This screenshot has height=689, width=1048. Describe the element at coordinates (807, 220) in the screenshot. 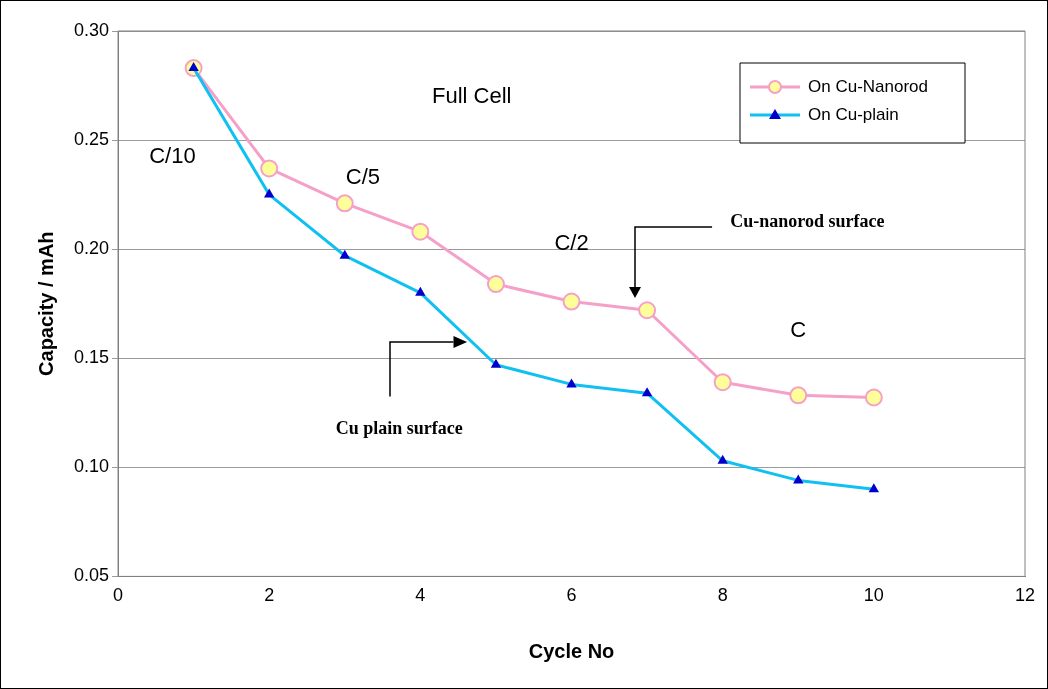

I see `annotation: Cu-nanorod surface` at that location.